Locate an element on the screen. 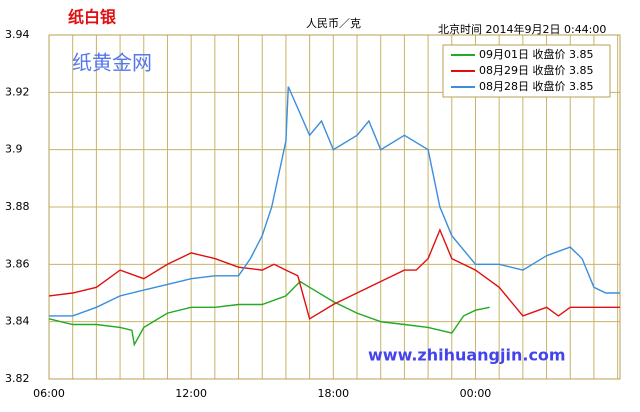 This screenshot has height=412, width=640. y-tick-label: 3.92 is located at coordinates (17, 91).